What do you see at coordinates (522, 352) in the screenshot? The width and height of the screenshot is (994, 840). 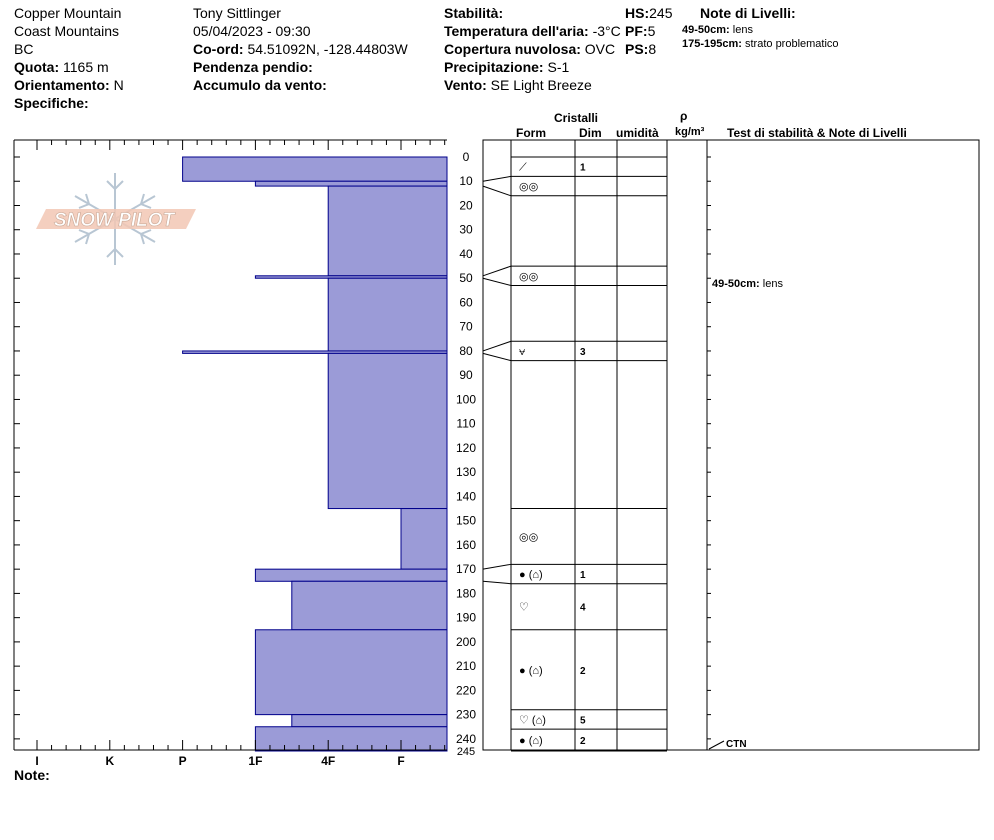 I see `crystal-form-symbol: ⩝` at bounding box center [522, 352].